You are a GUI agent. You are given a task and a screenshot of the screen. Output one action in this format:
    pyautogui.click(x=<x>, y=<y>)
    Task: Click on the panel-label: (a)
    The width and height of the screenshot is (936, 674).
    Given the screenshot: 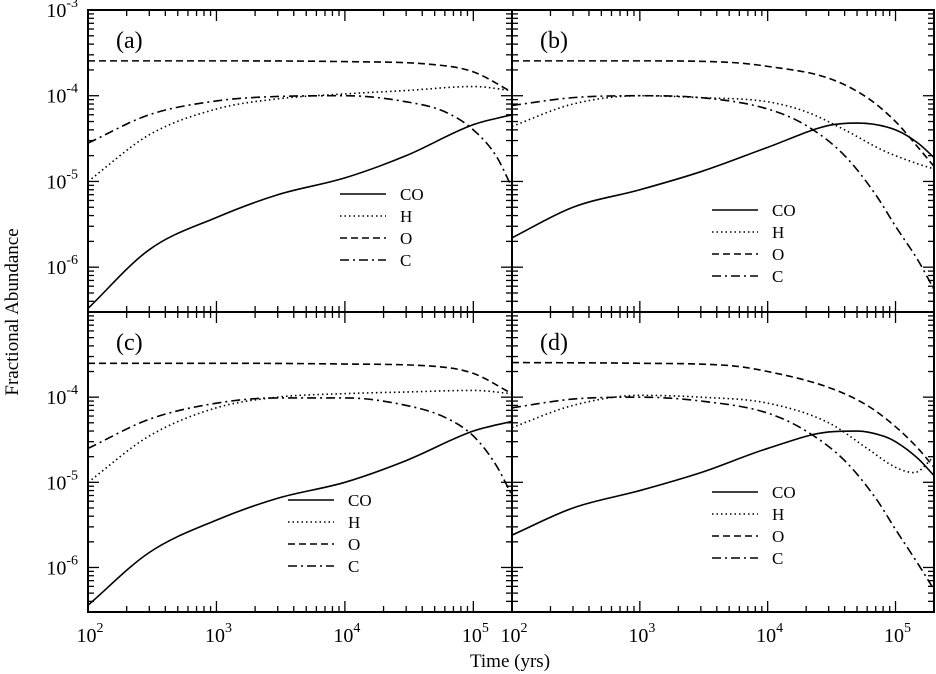 What is the action you would take?
    pyautogui.click(x=129, y=41)
    